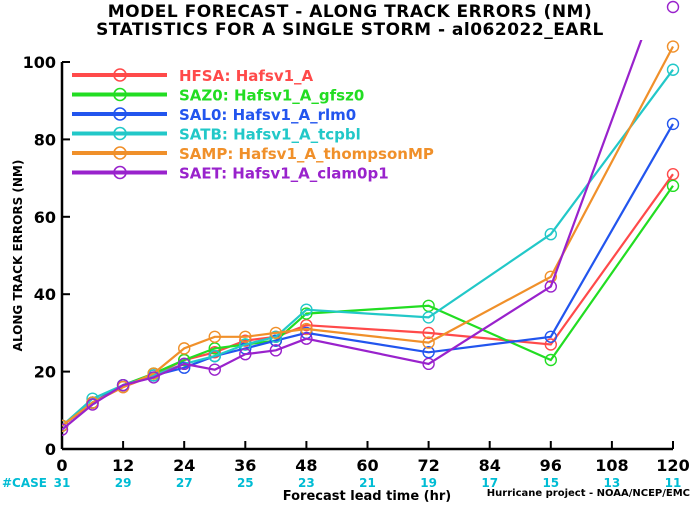 This screenshot has width=700, height=506. What do you see at coordinates (45, 139) in the screenshot?
I see `y-tick-label: 80` at bounding box center [45, 139].